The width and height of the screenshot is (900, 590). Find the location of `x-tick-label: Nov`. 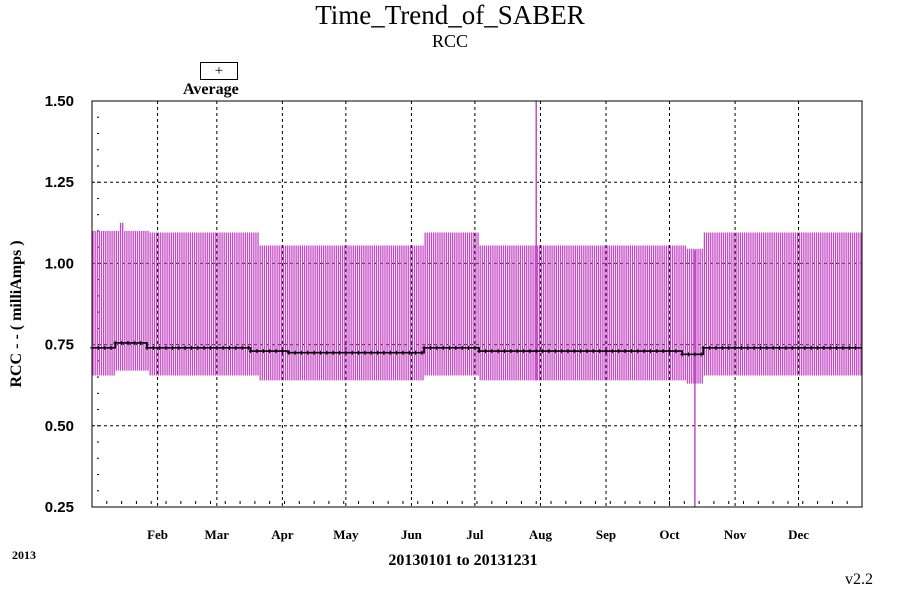

x-tick-label: Nov is located at coordinates (735, 534).